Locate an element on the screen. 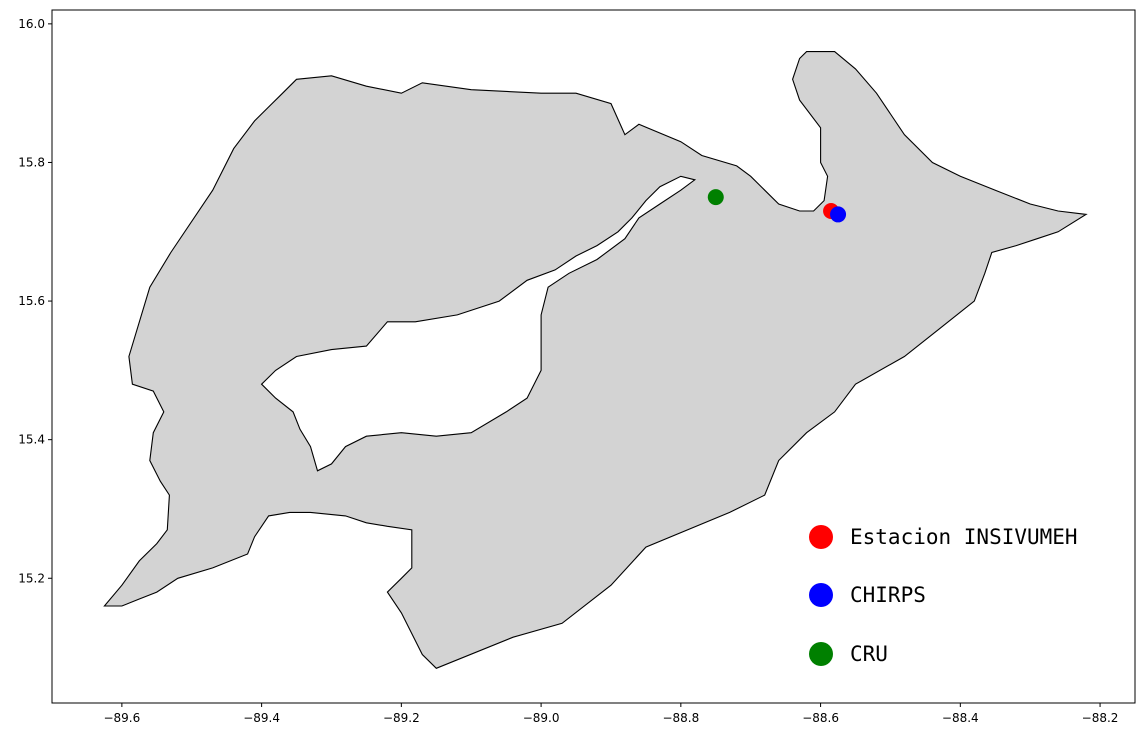 The image size is (1144, 736). point-chirps is located at coordinates (838, 214).